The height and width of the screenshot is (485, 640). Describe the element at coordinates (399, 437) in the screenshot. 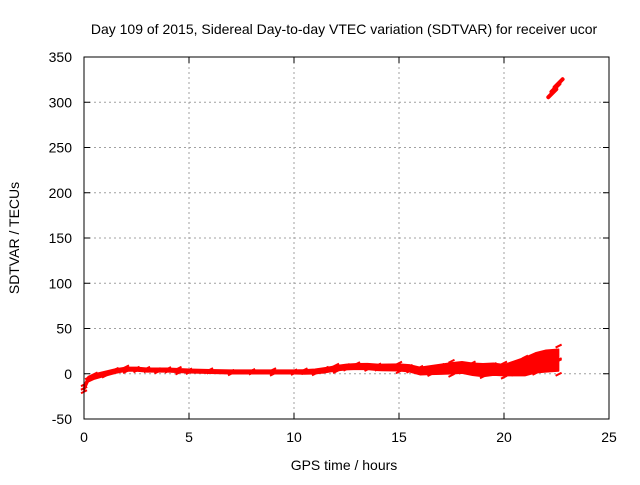

I see `x-tick-label: 15` at that location.